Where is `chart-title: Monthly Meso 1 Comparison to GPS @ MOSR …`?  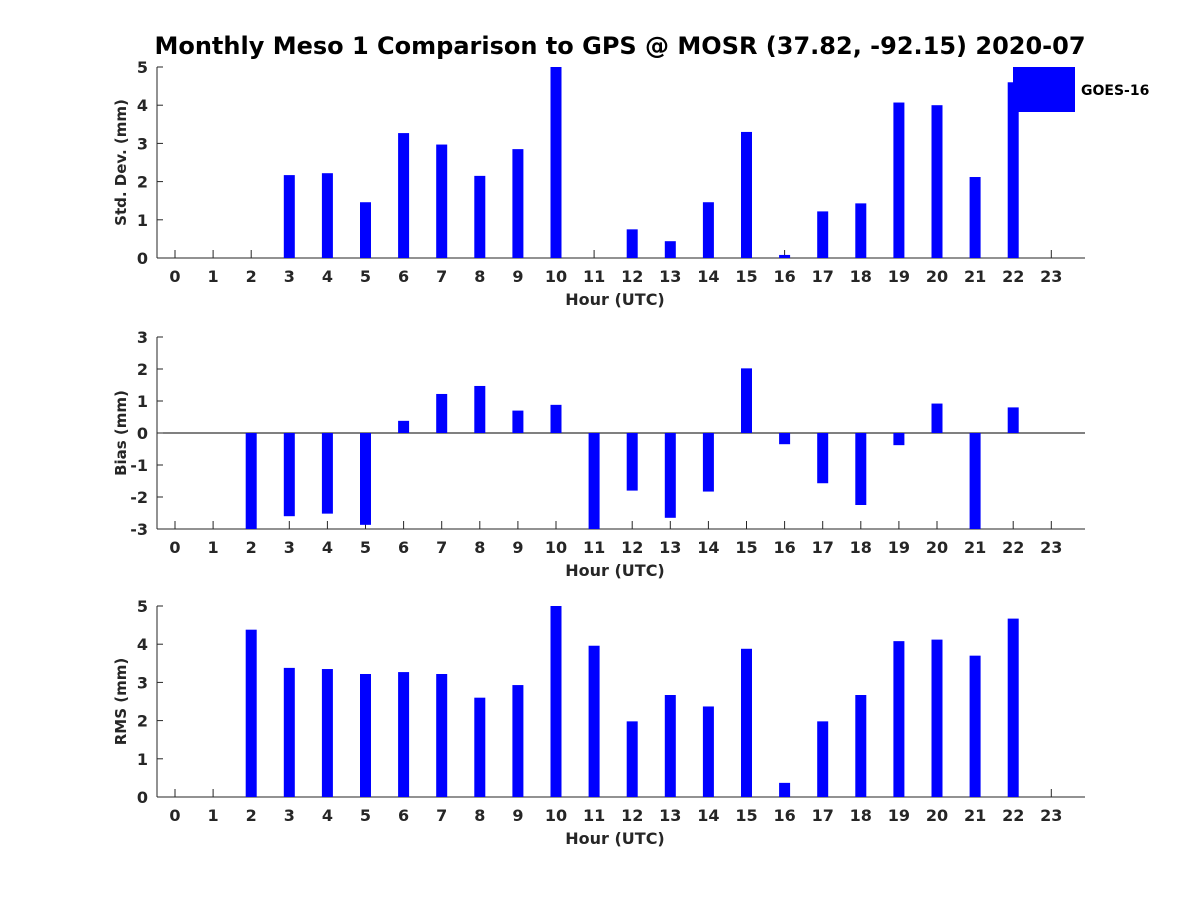 chart-title: Monthly Meso 1 Comparison to GPS @ MOSR … is located at coordinates (619, 46).